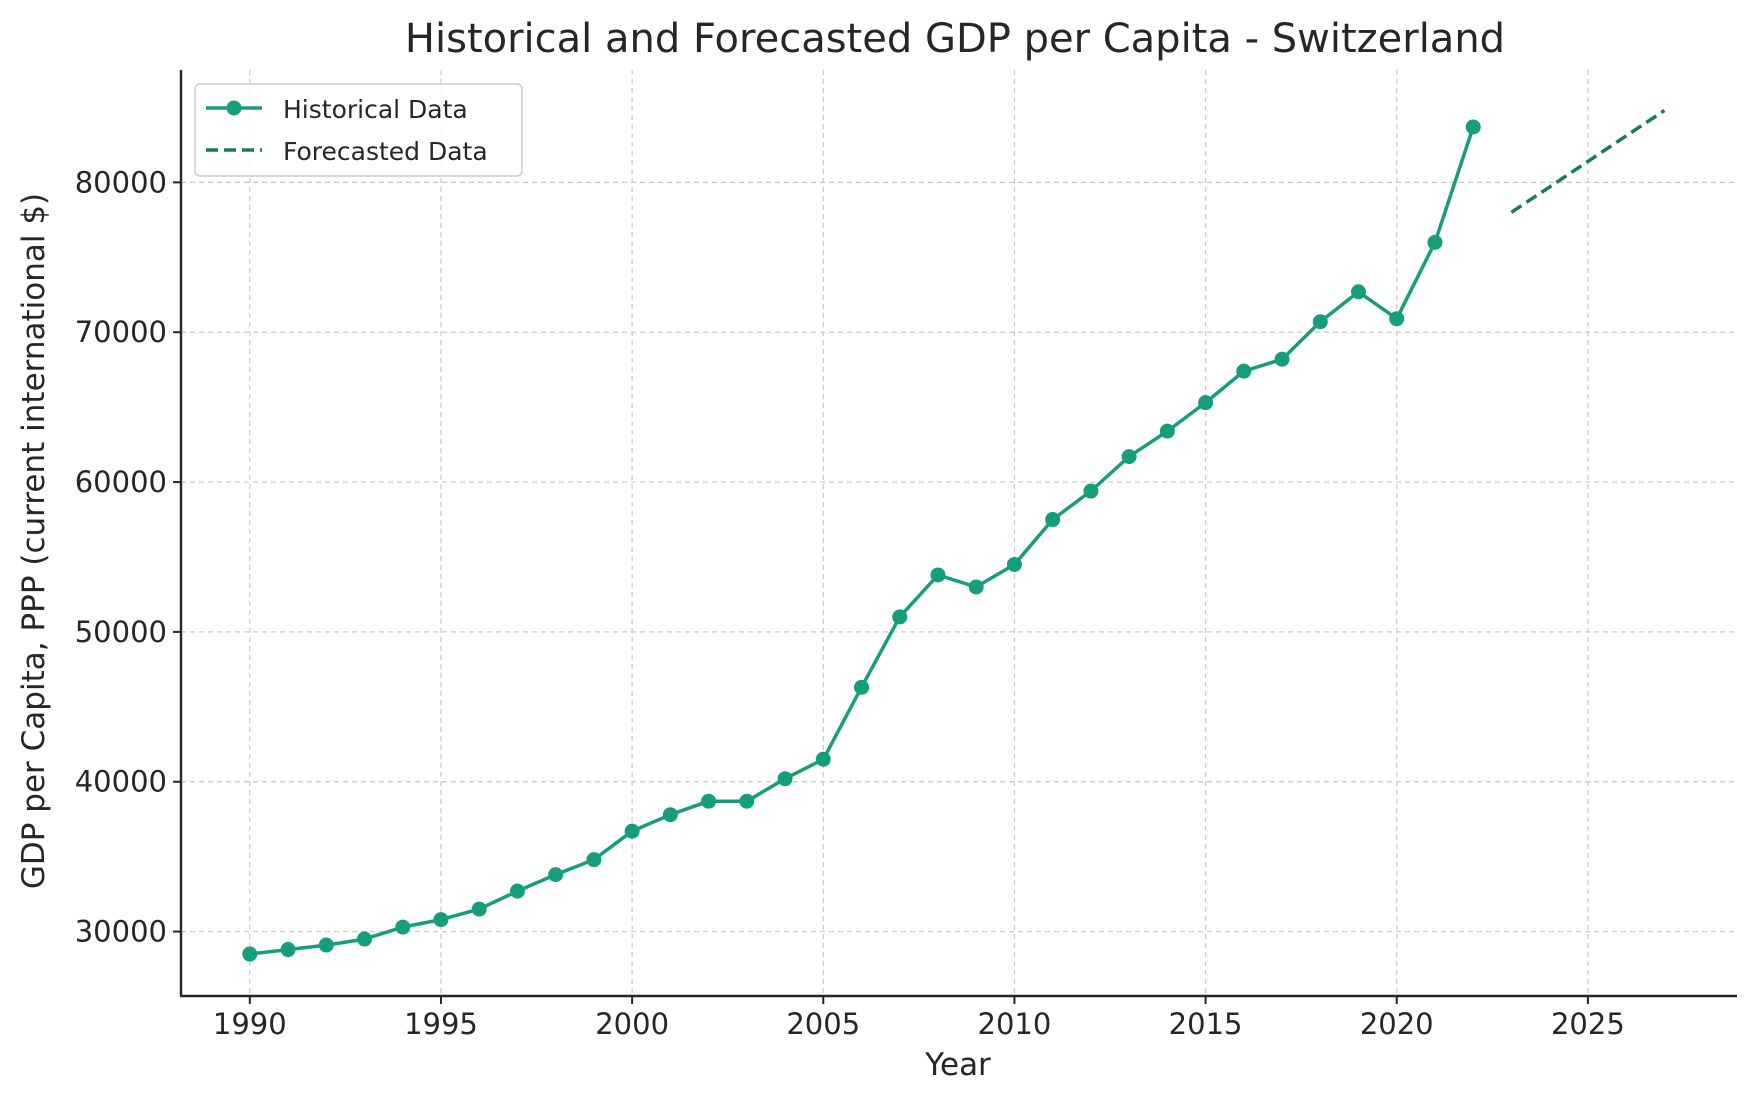 The height and width of the screenshot is (1101, 1750). What do you see at coordinates (632, 1024) in the screenshot?
I see `x-tick-label-2000: 2000` at bounding box center [632, 1024].